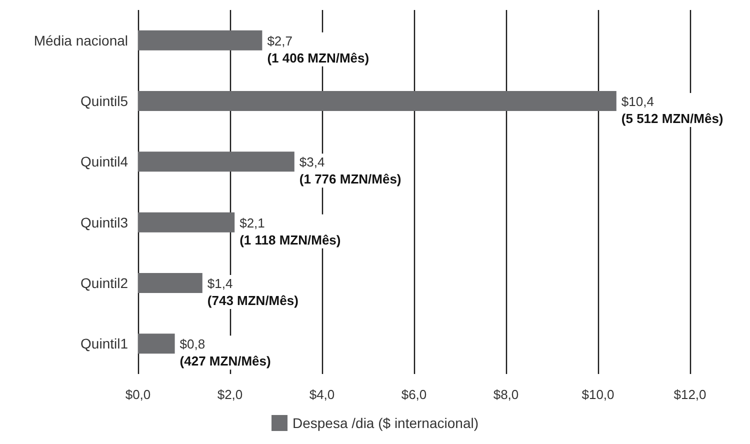  Describe the element at coordinates (252, 292) in the screenshot. I see `data-label: $1,4 (743 MZN/Mês)` at that location.